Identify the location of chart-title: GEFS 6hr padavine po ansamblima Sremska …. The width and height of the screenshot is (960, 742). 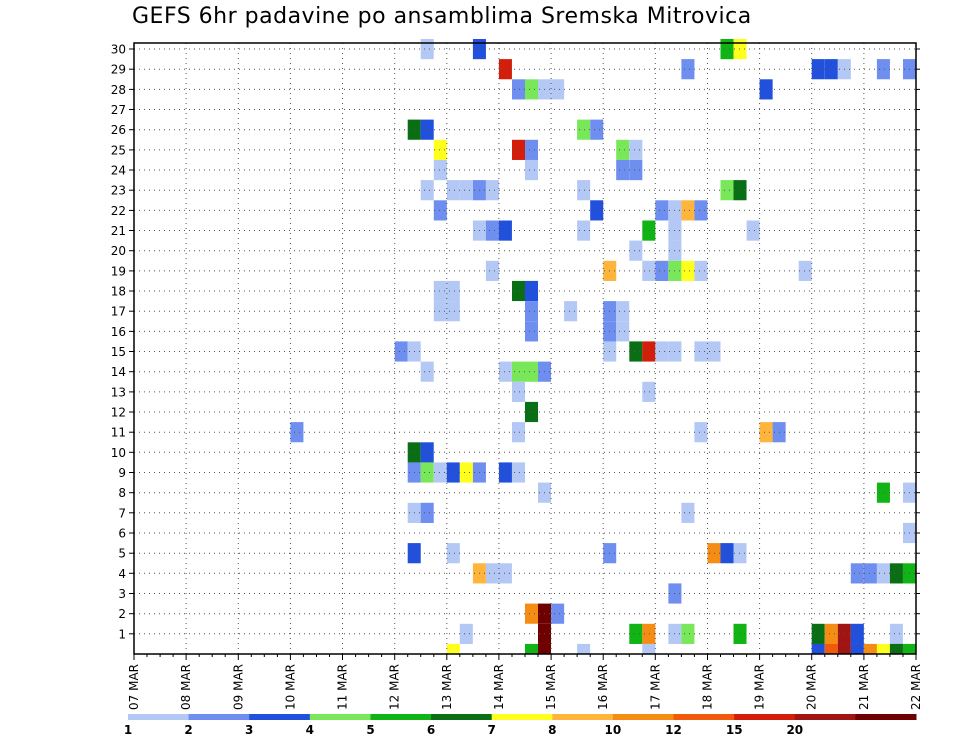
(442, 16).